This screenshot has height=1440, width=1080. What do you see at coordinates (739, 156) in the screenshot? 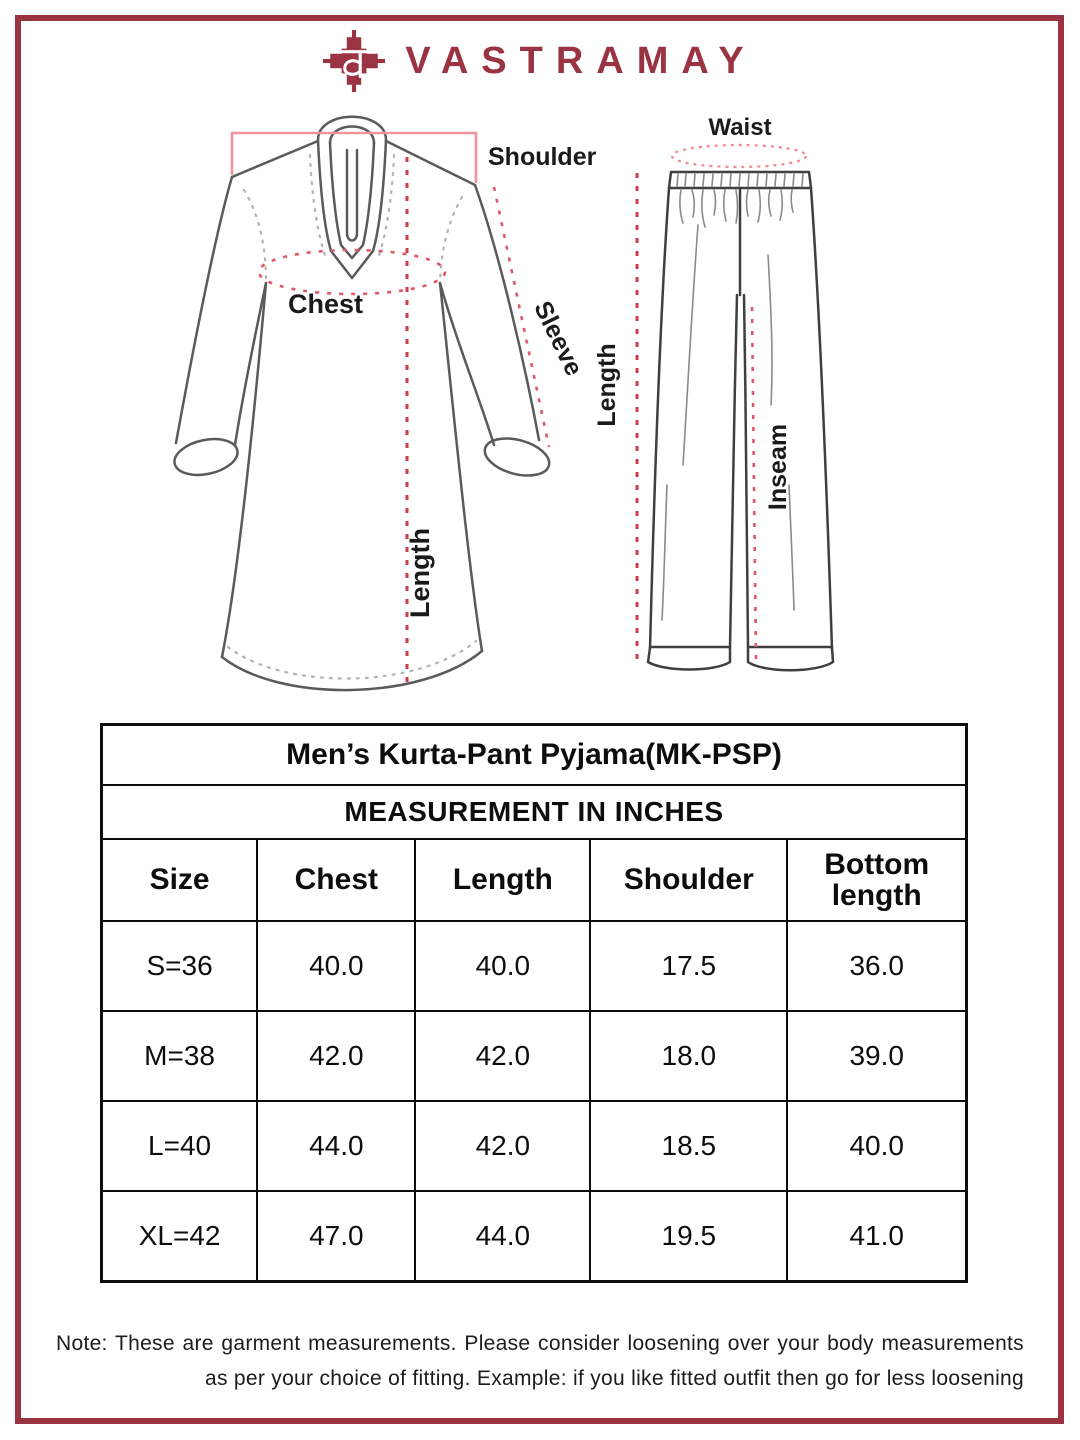
I see `waist-measure-line` at bounding box center [739, 156].